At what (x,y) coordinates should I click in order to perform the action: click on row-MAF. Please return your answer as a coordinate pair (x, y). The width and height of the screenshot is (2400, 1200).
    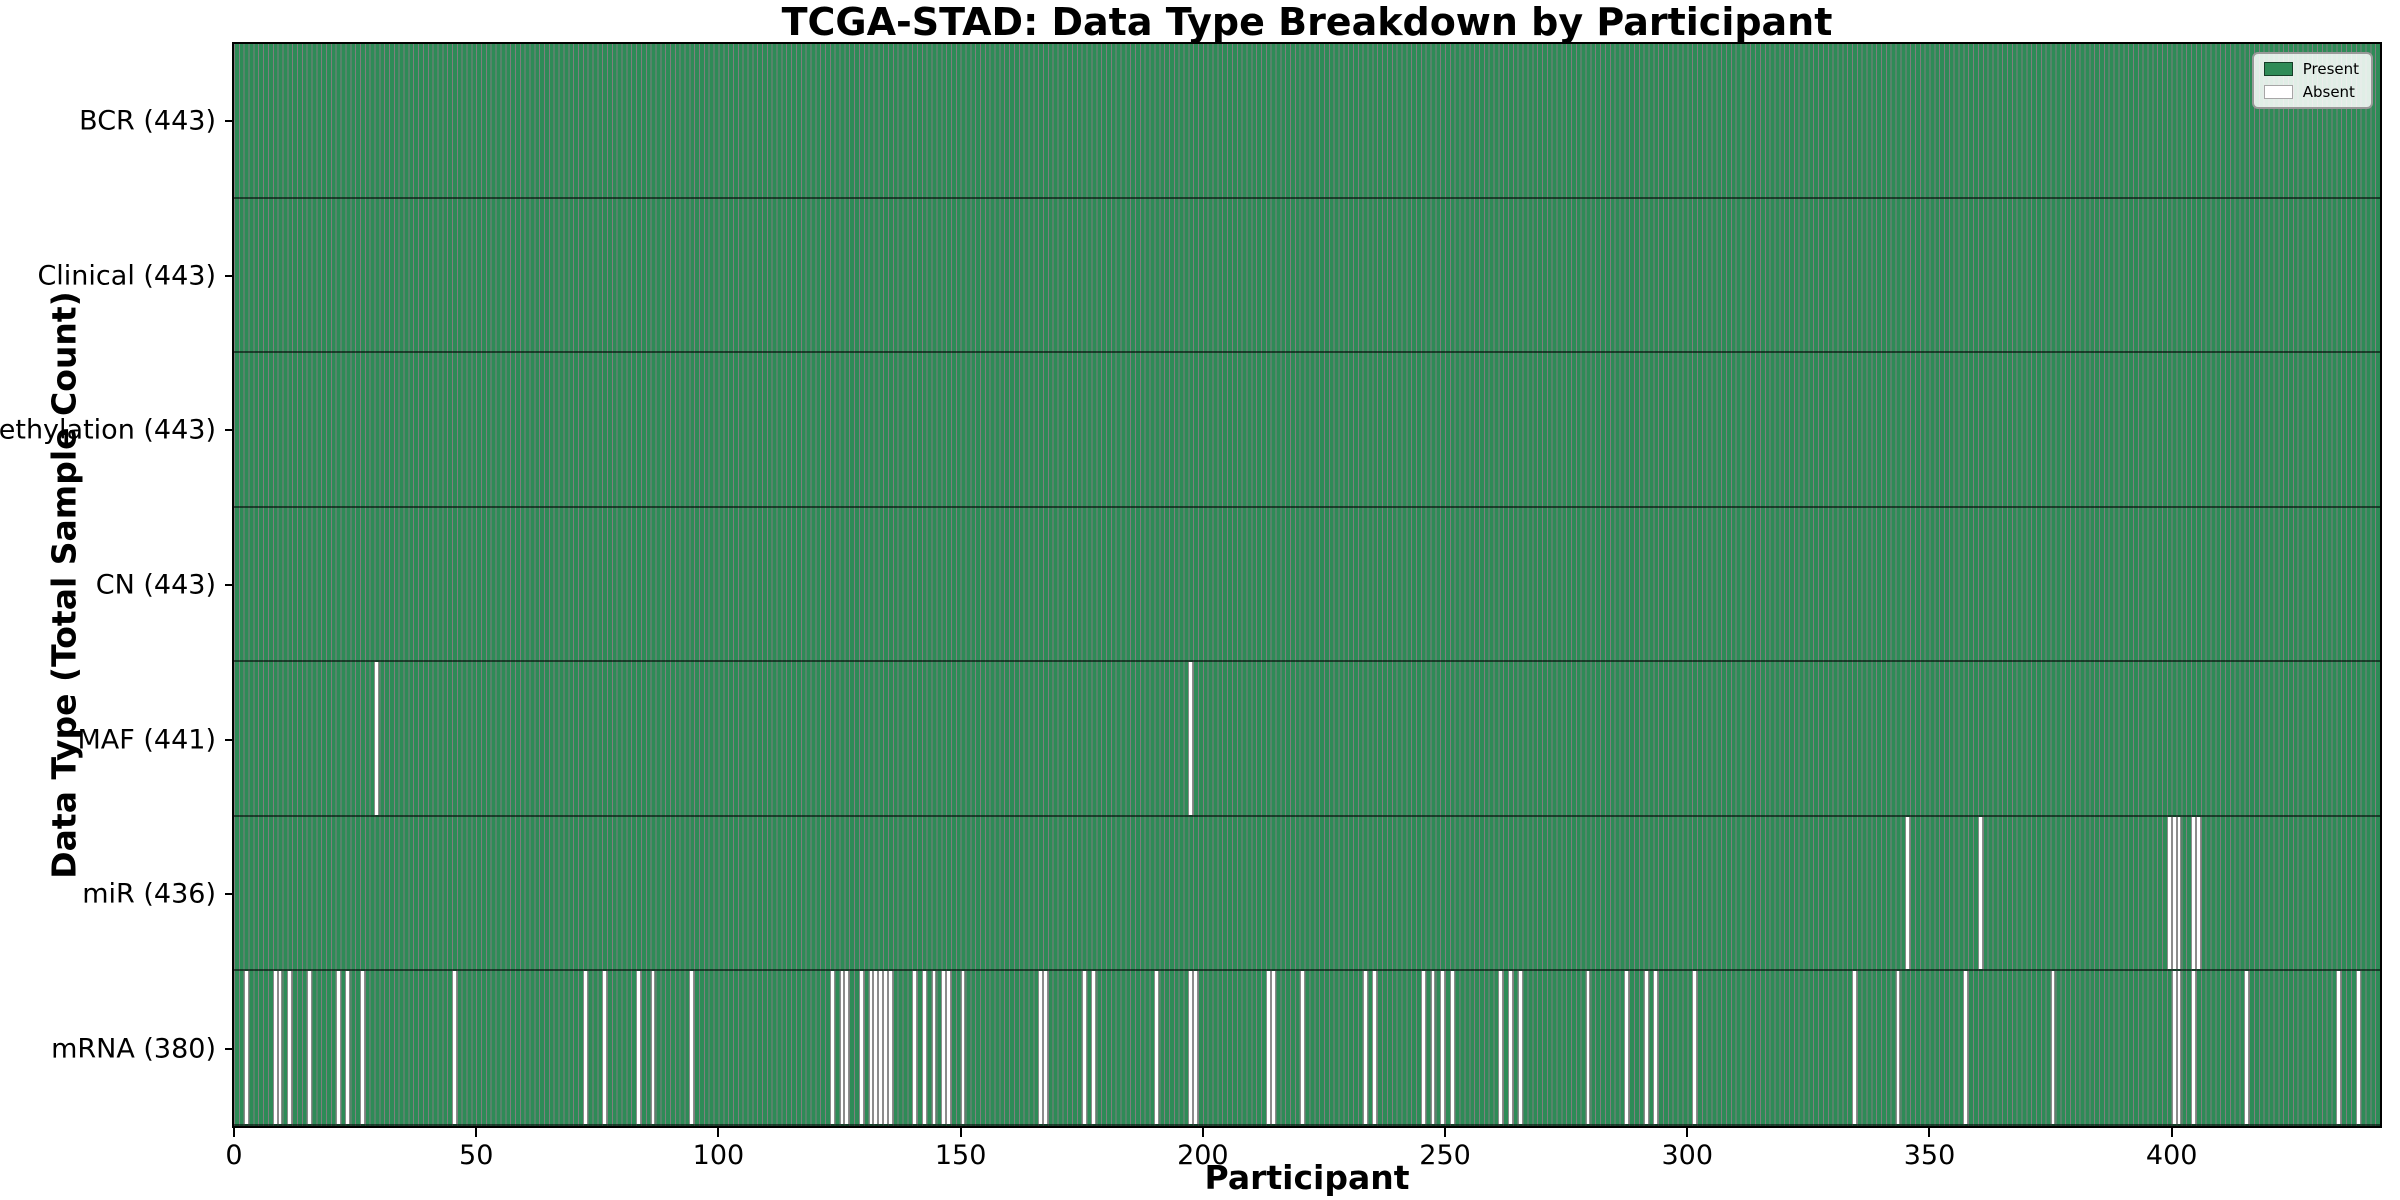
    Looking at the image, I should click on (1307, 739).